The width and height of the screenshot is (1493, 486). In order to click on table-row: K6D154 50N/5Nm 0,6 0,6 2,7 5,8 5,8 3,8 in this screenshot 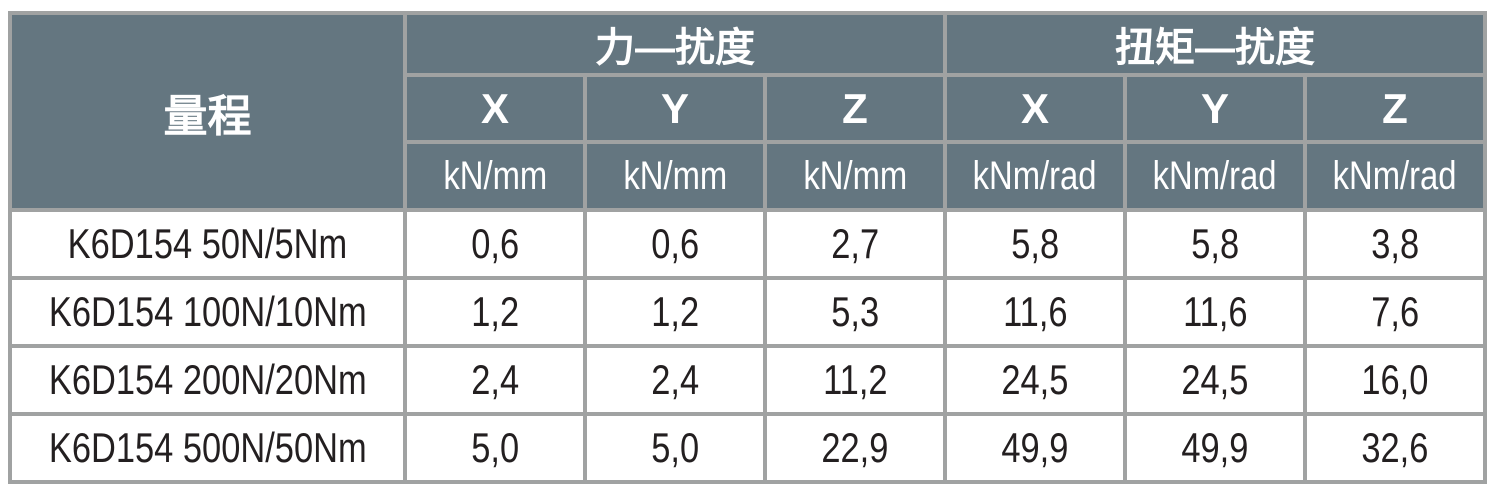, I will do `click(747, 244)`.